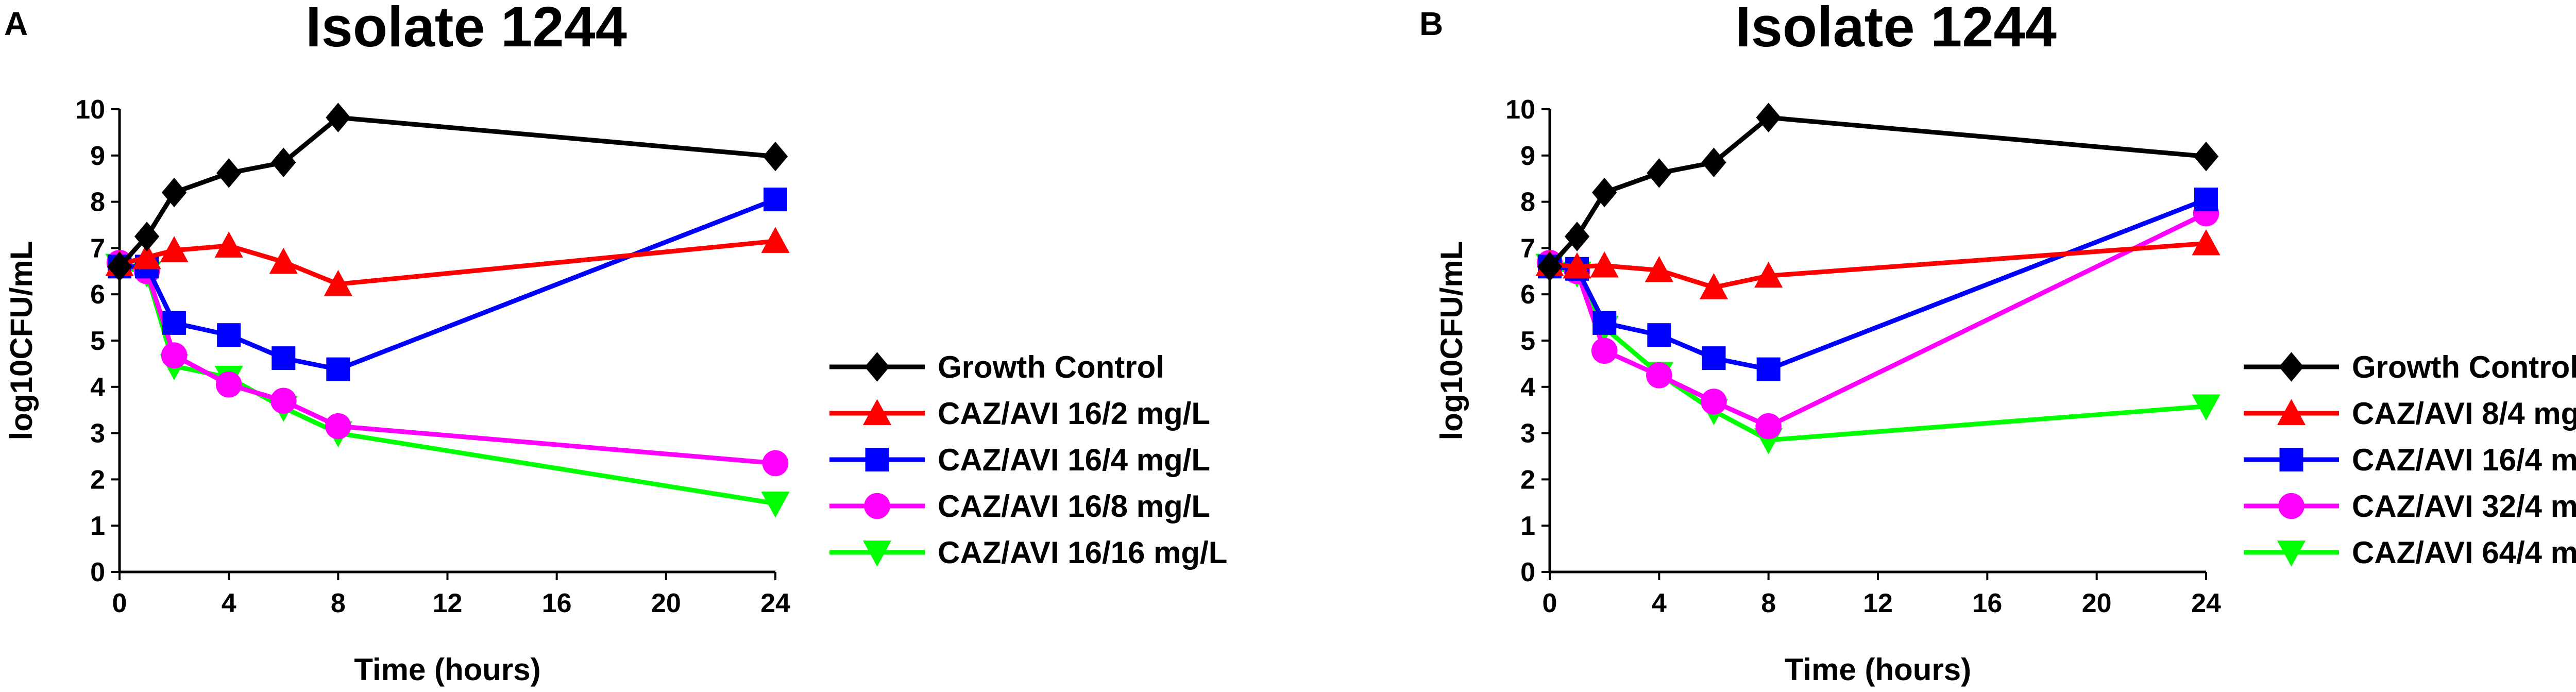 The image size is (2576, 692). Describe the element at coordinates (666, 603) in the screenshot. I see `x-tick-label: 20` at that location.